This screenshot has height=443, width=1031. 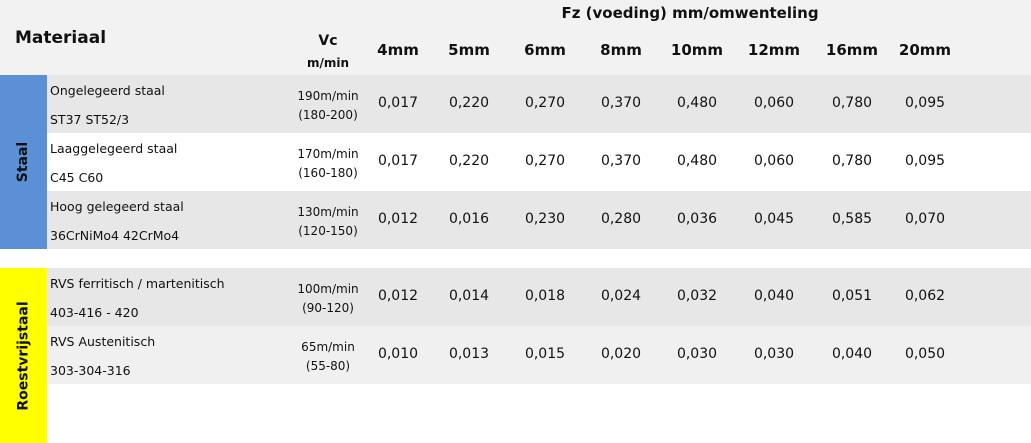 What do you see at coordinates (925, 50) in the screenshot?
I see `size-header: 20mm` at bounding box center [925, 50].